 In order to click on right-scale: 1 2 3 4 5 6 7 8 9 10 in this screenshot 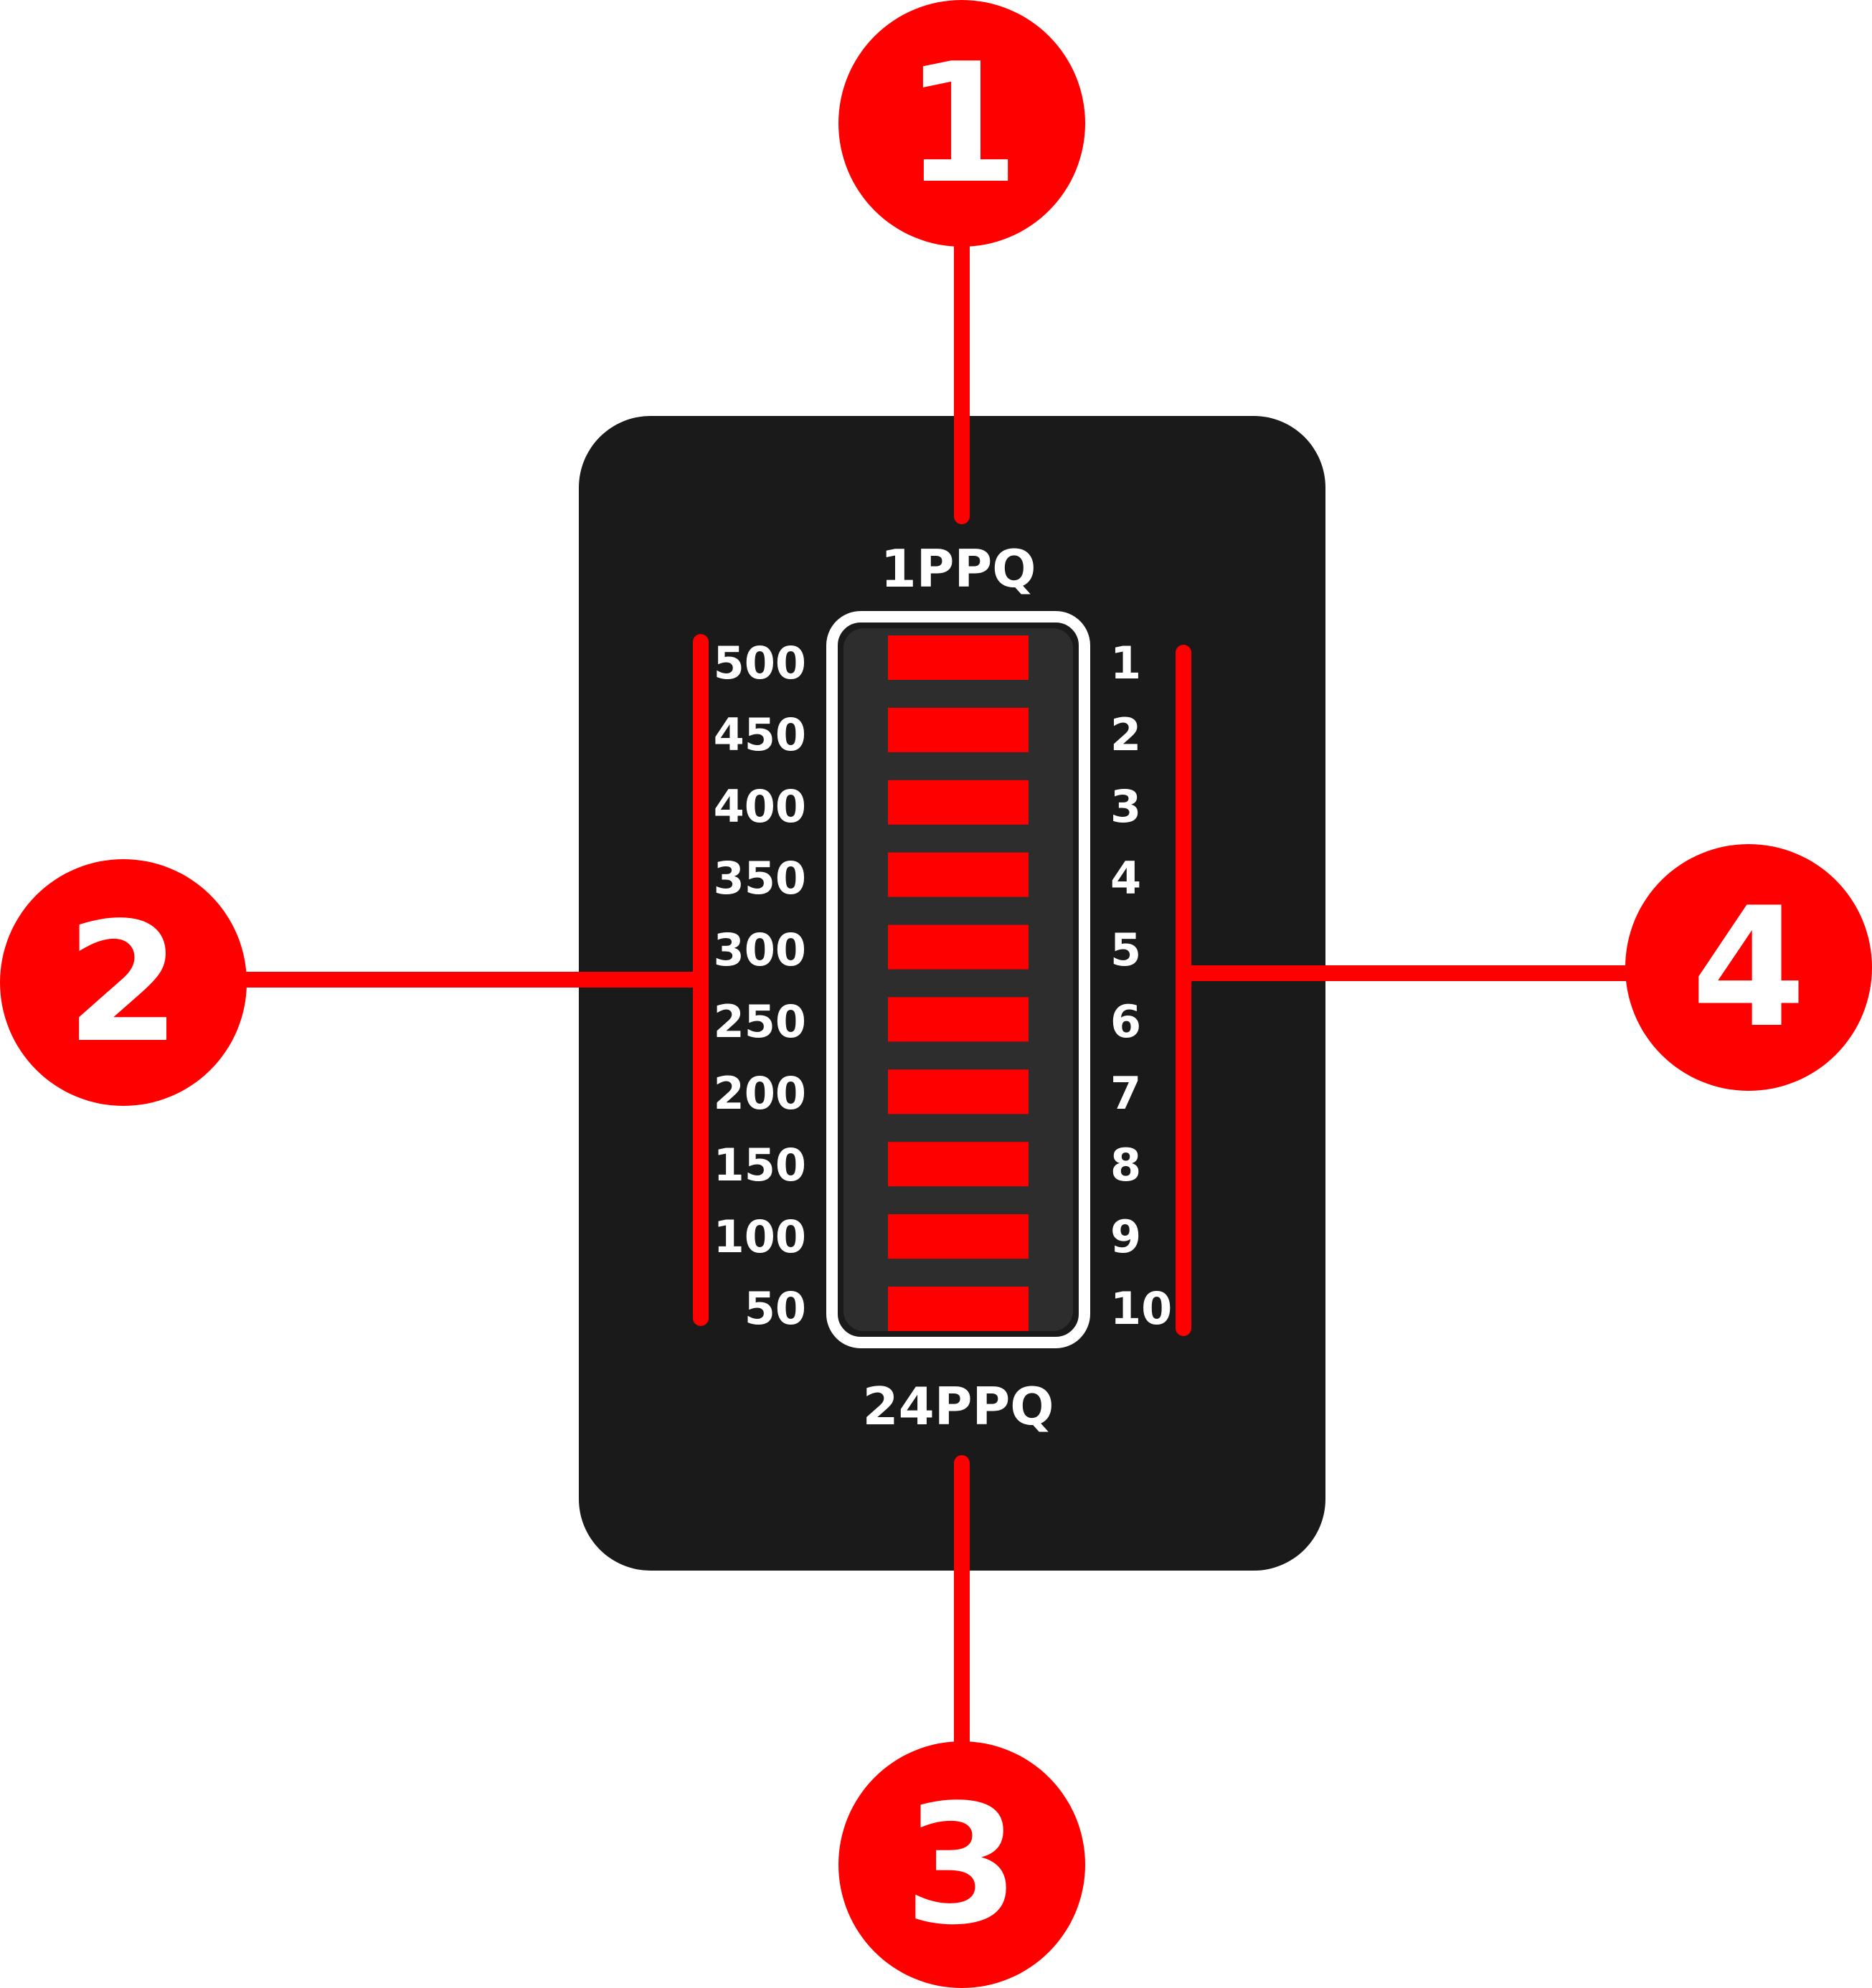, I will do `click(1141, 986)`.